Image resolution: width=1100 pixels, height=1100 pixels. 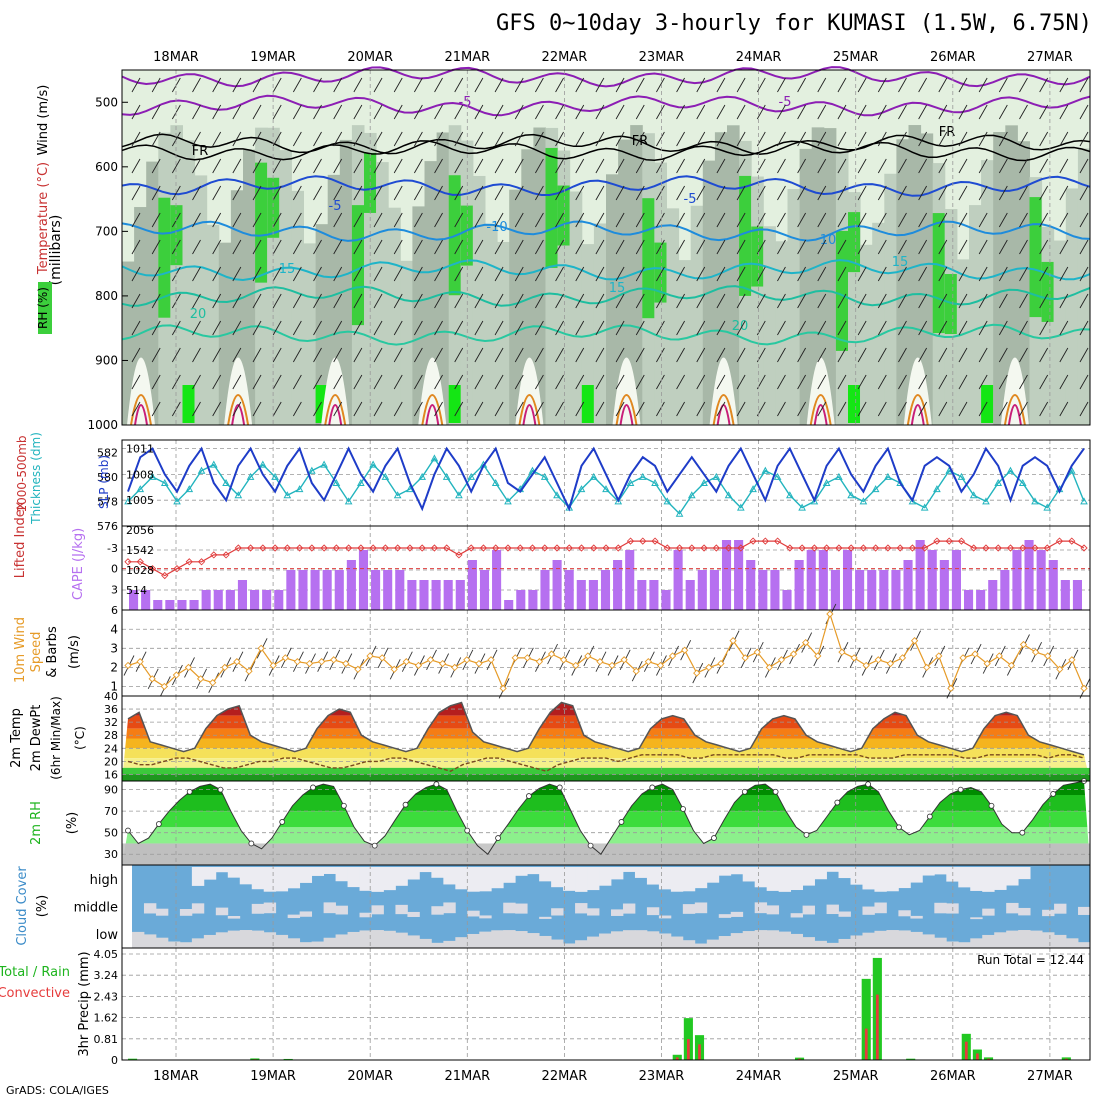 What do you see at coordinates (106, 1039) in the screenshot?
I see `y-tick-label: 0.81` at bounding box center [106, 1039].